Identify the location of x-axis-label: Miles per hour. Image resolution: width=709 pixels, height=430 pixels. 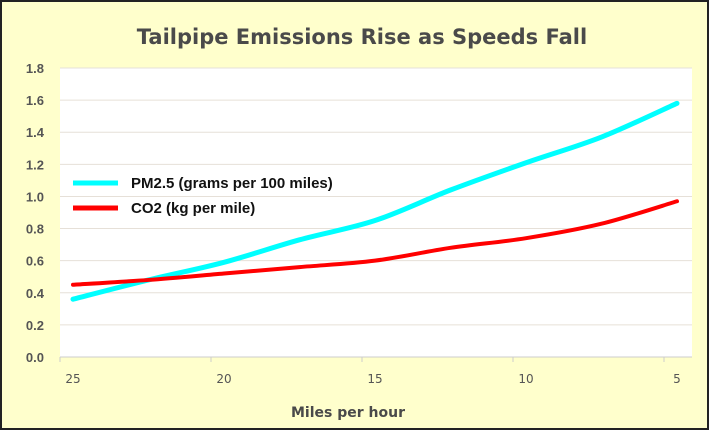
(348, 413).